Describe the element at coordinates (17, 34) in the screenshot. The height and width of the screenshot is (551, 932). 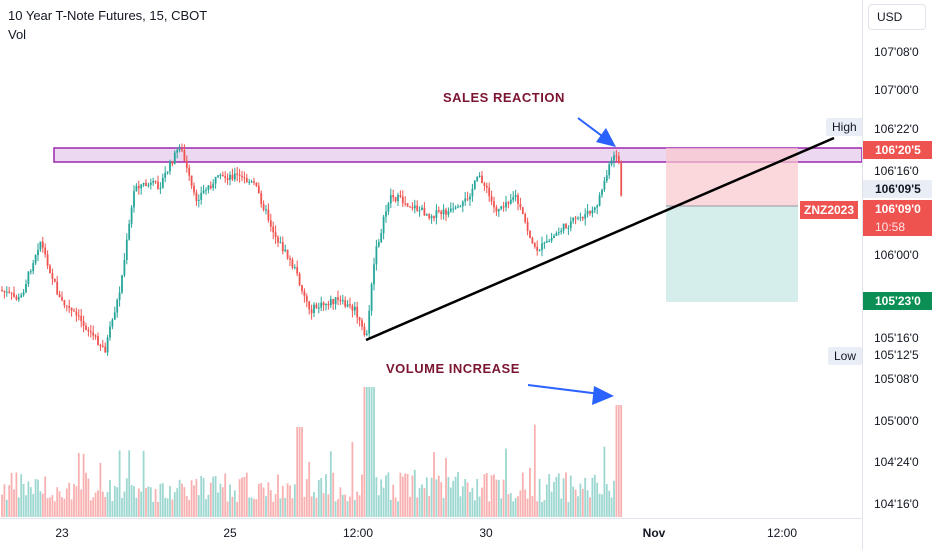
I see `legend-volume: Vol` at that location.